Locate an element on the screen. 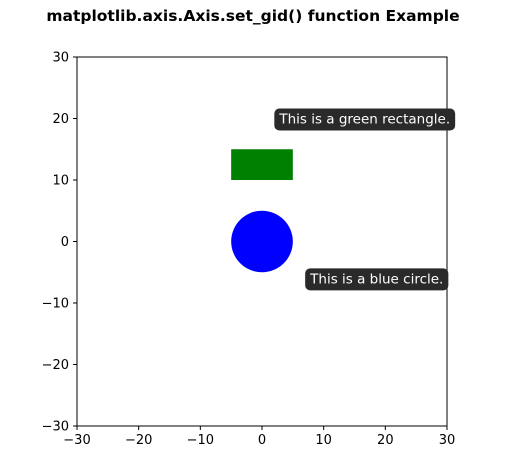  y-tick-label: 30 is located at coordinates (60, 58).